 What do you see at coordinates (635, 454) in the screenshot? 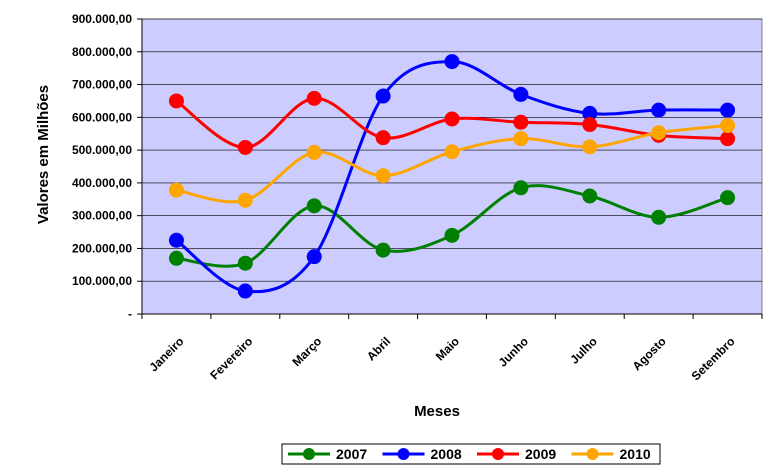
I see `legend-label: 2010` at bounding box center [635, 454].